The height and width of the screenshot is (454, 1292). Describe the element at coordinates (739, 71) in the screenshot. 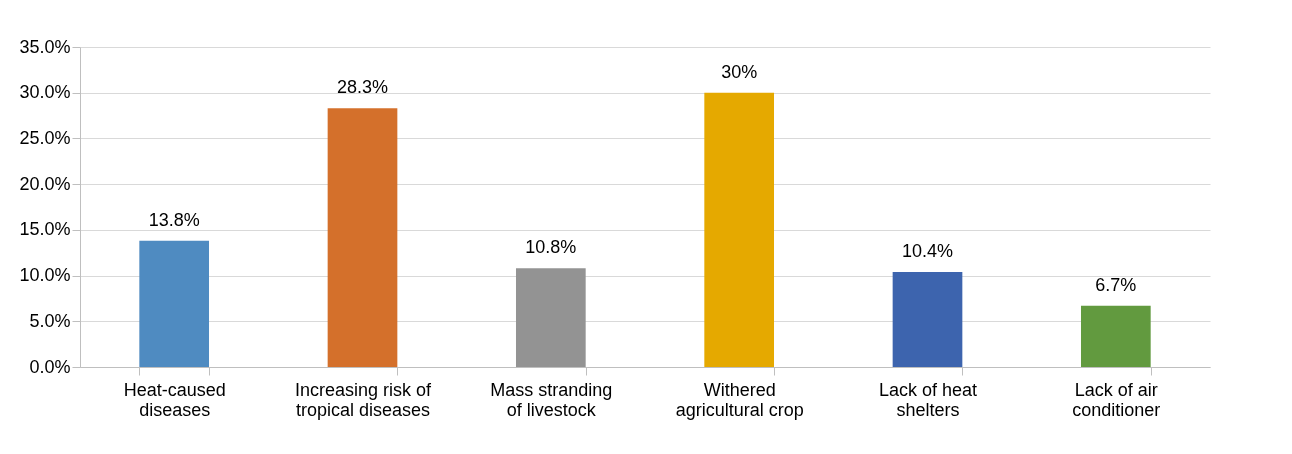

I see `data-label: 30%` at that location.